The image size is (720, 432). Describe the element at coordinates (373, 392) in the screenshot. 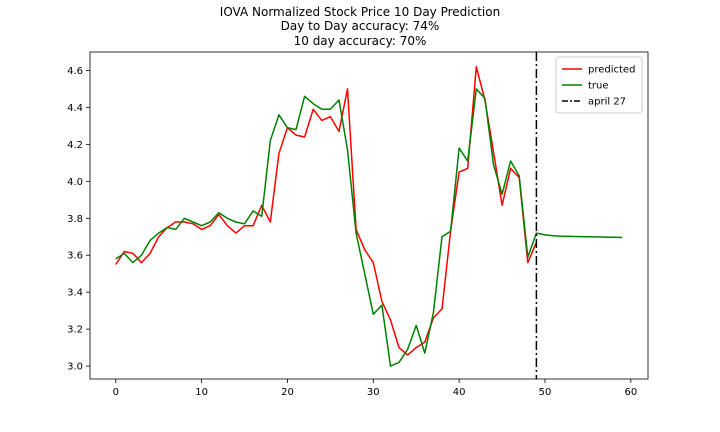

I see `x-tick-label: 30` at that location.